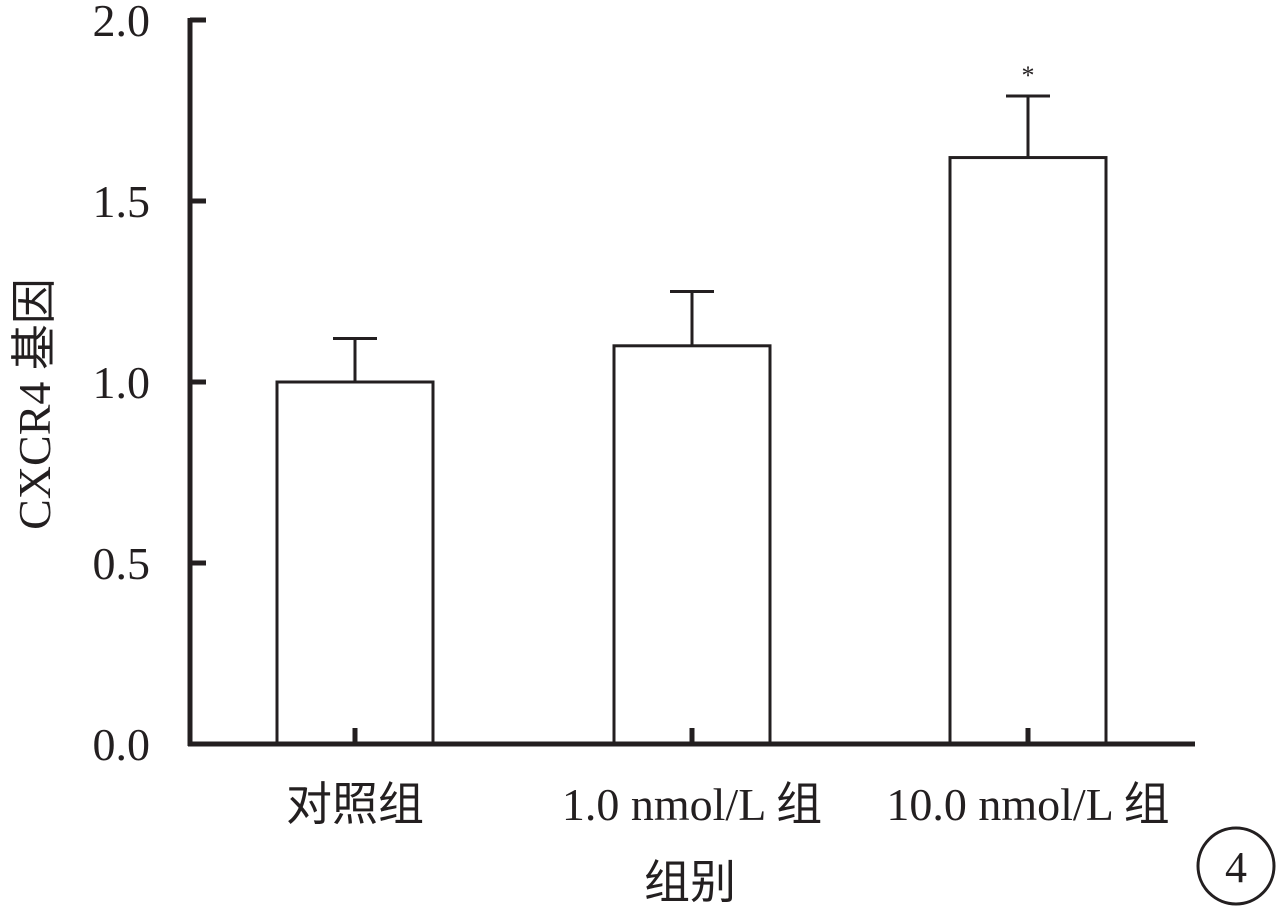 This screenshot has width=1280, height=911. What do you see at coordinates (122, 744) in the screenshot?
I see `y-tick-label: 0.0` at bounding box center [122, 744].